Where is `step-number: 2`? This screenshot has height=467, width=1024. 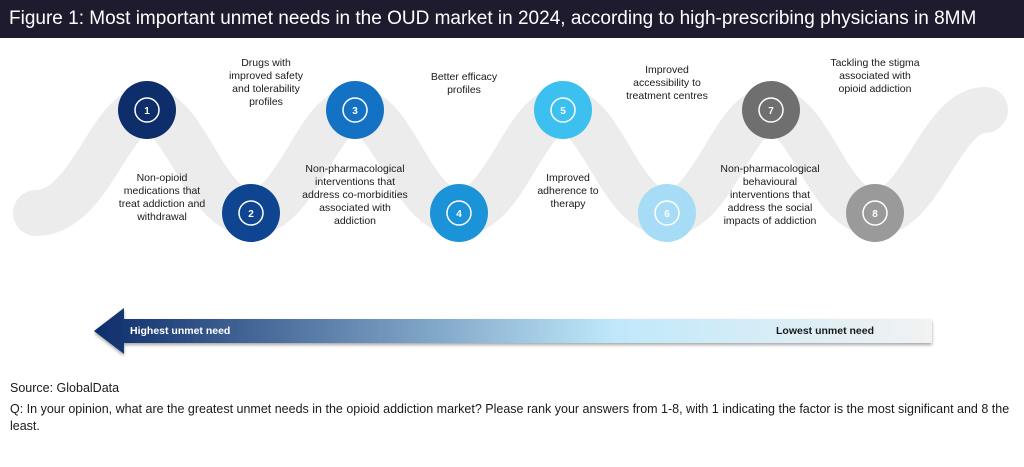
step-number: 2 is located at coordinates (251, 214).